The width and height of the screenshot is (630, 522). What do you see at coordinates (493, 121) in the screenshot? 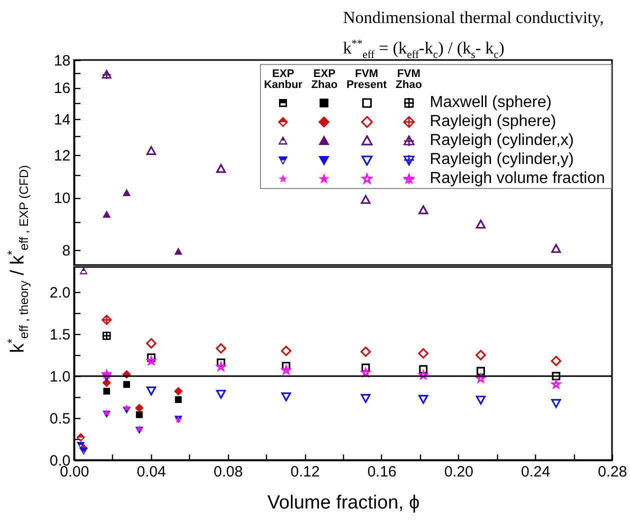
I see `legend-label: Rayleigh (sphere)` at bounding box center [493, 121].